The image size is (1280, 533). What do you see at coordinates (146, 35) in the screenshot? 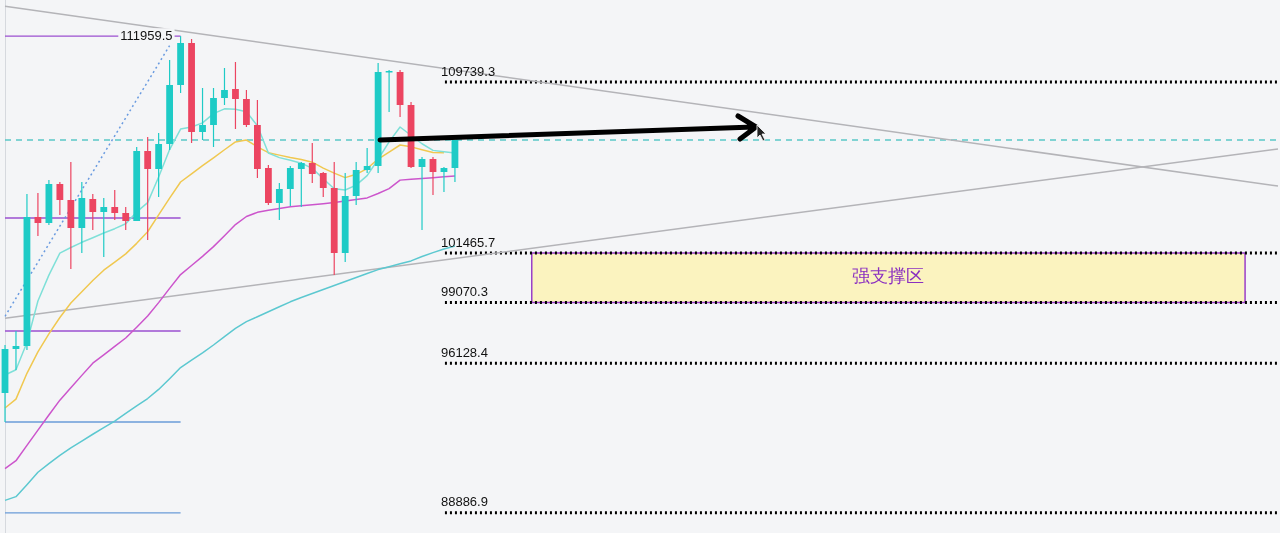
I see `annotation: 111959.5` at bounding box center [146, 35].